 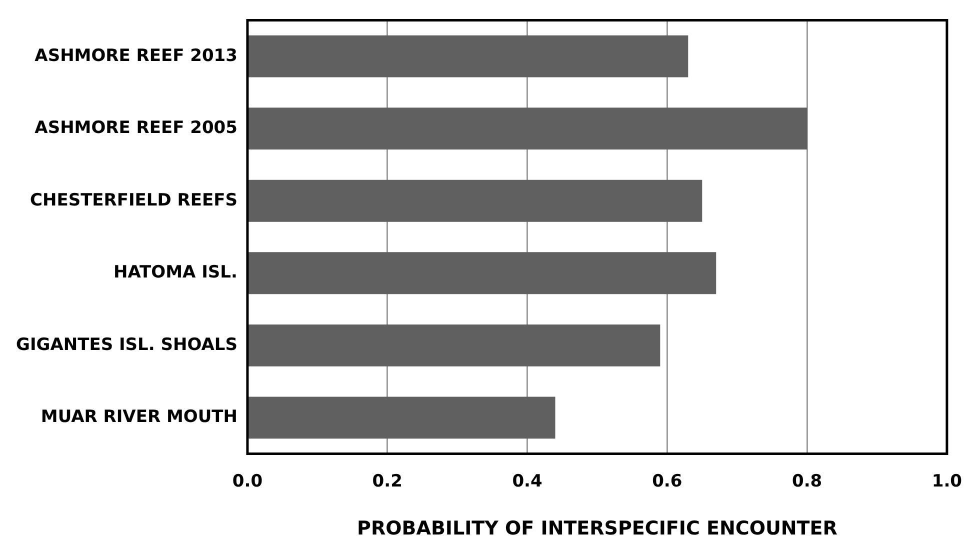 I want to click on x-tick-label: 1.0, so click(x=947, y=481).